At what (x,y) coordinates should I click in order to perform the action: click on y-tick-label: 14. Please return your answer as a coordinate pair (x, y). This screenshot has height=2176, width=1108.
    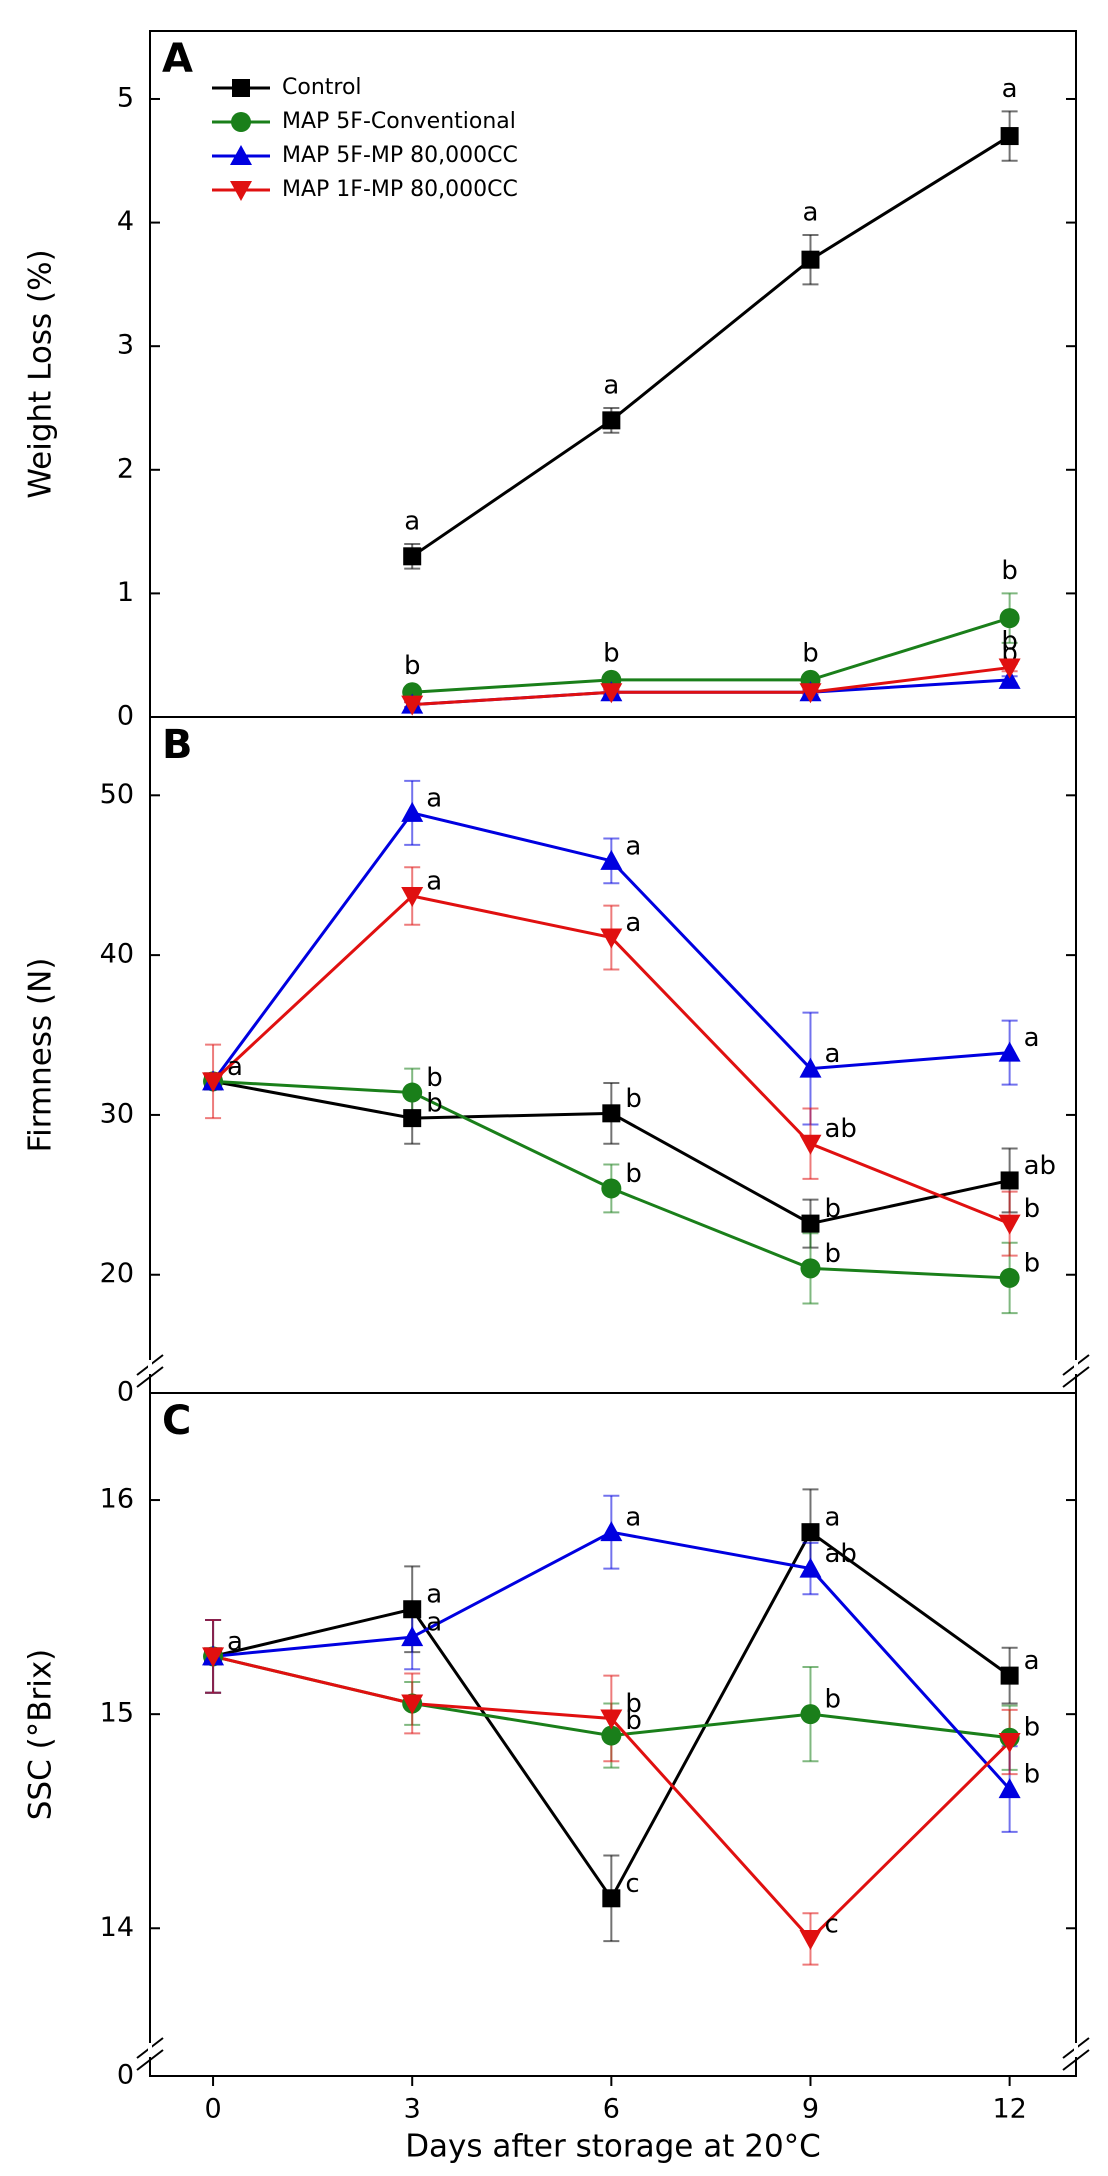
    Looking at the image, I should click on (117, 1927).